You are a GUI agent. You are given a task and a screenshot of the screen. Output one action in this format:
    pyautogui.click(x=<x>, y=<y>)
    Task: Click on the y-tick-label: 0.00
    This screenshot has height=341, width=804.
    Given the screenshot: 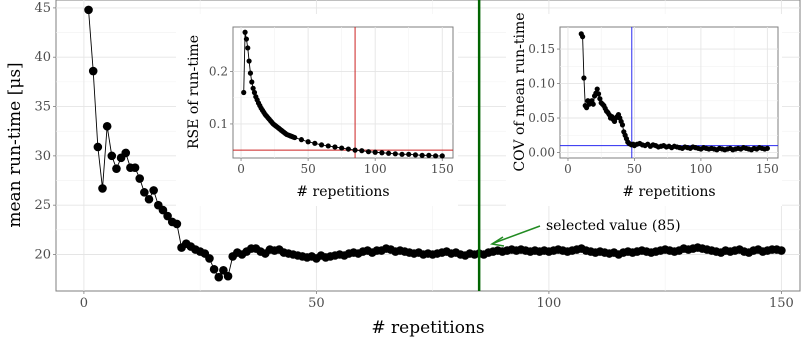 What is the action you would take?
    pyautogui.click(x=541, y=152)
    